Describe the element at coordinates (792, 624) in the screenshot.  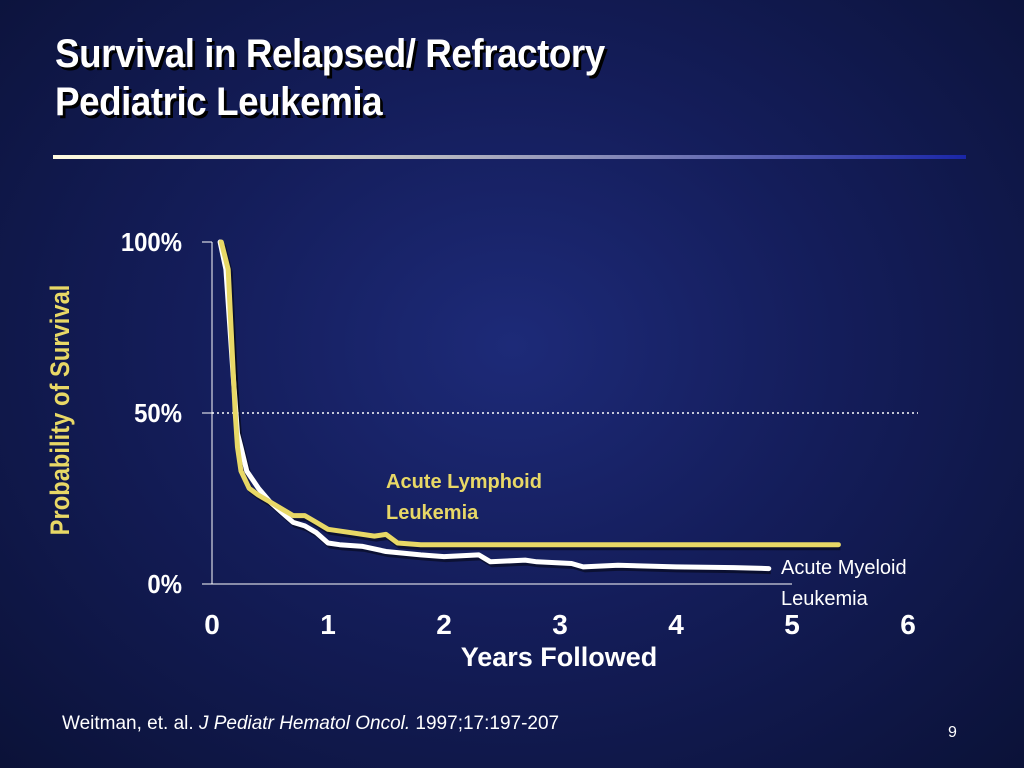
I see `x-tick-label: 5` at that location.